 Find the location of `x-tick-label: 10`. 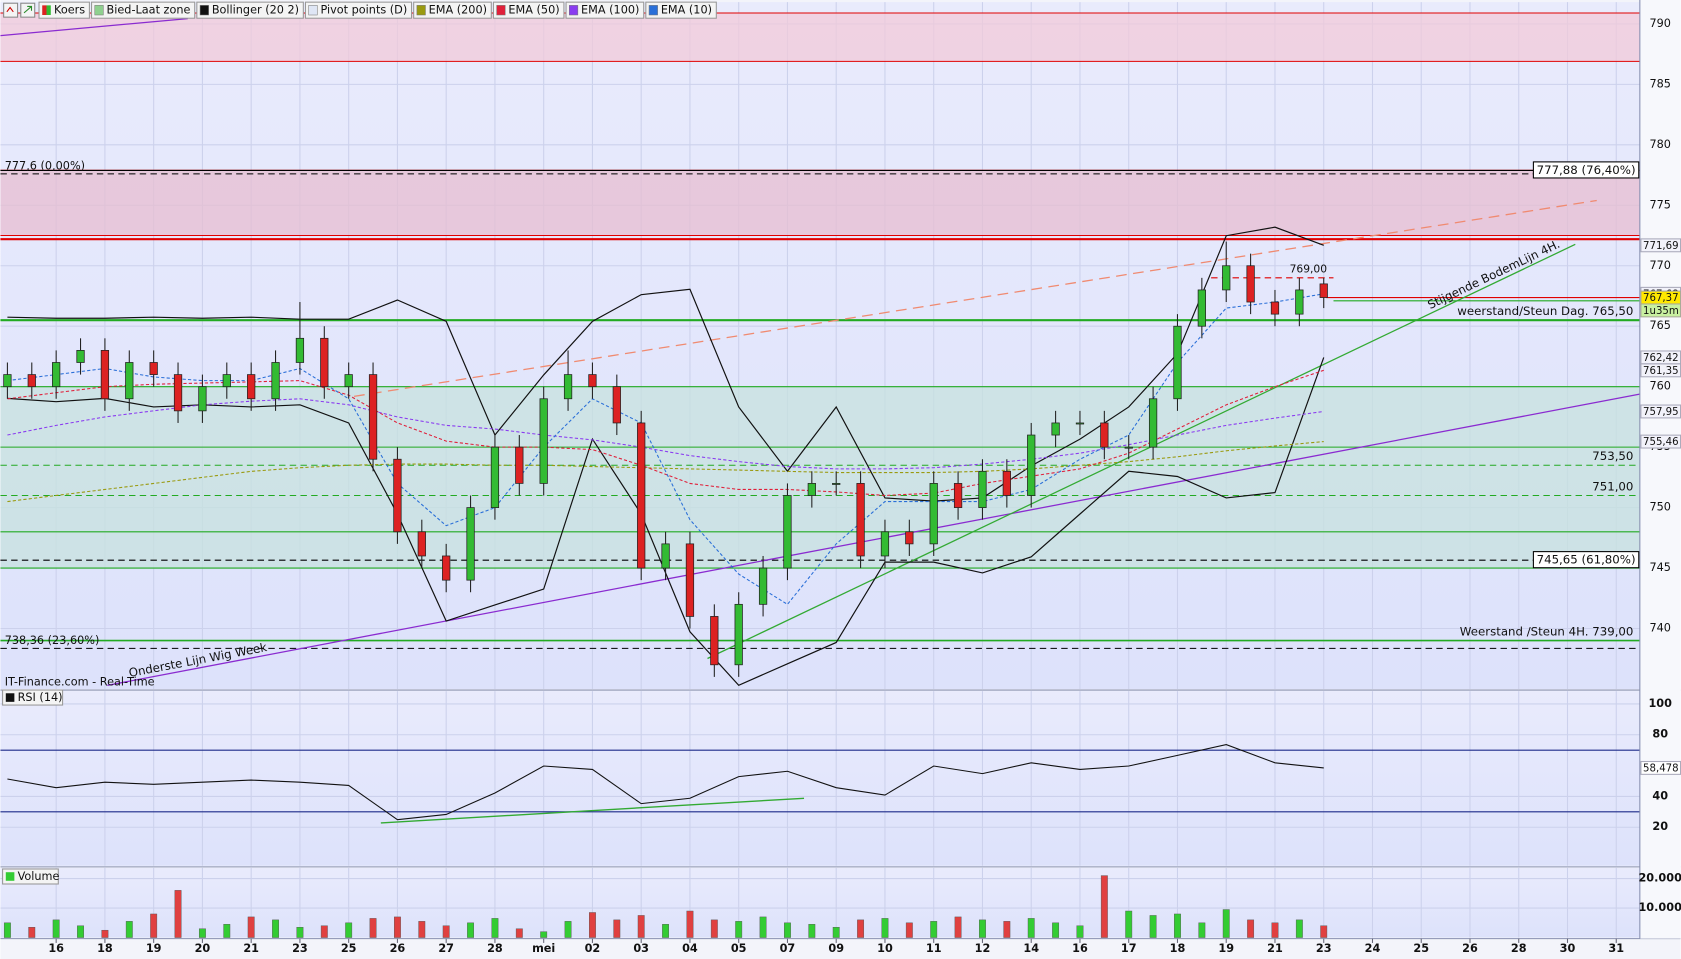

x-tick-label: 10 is located at coordinates (885, 948).